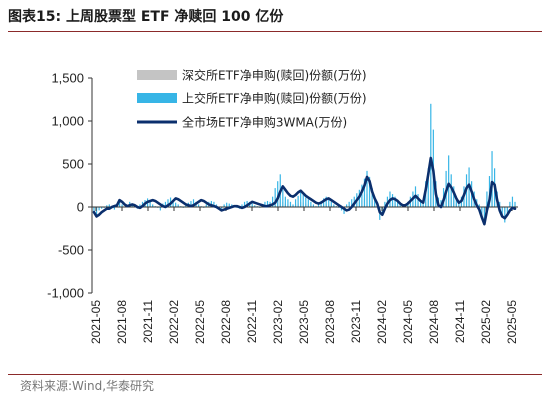  Describe the element at coordinates (274, 75) in the screenshot. I see `legend-item-sz-label: 深交所ETF净申购(赎回)份额(万份)` at that location.